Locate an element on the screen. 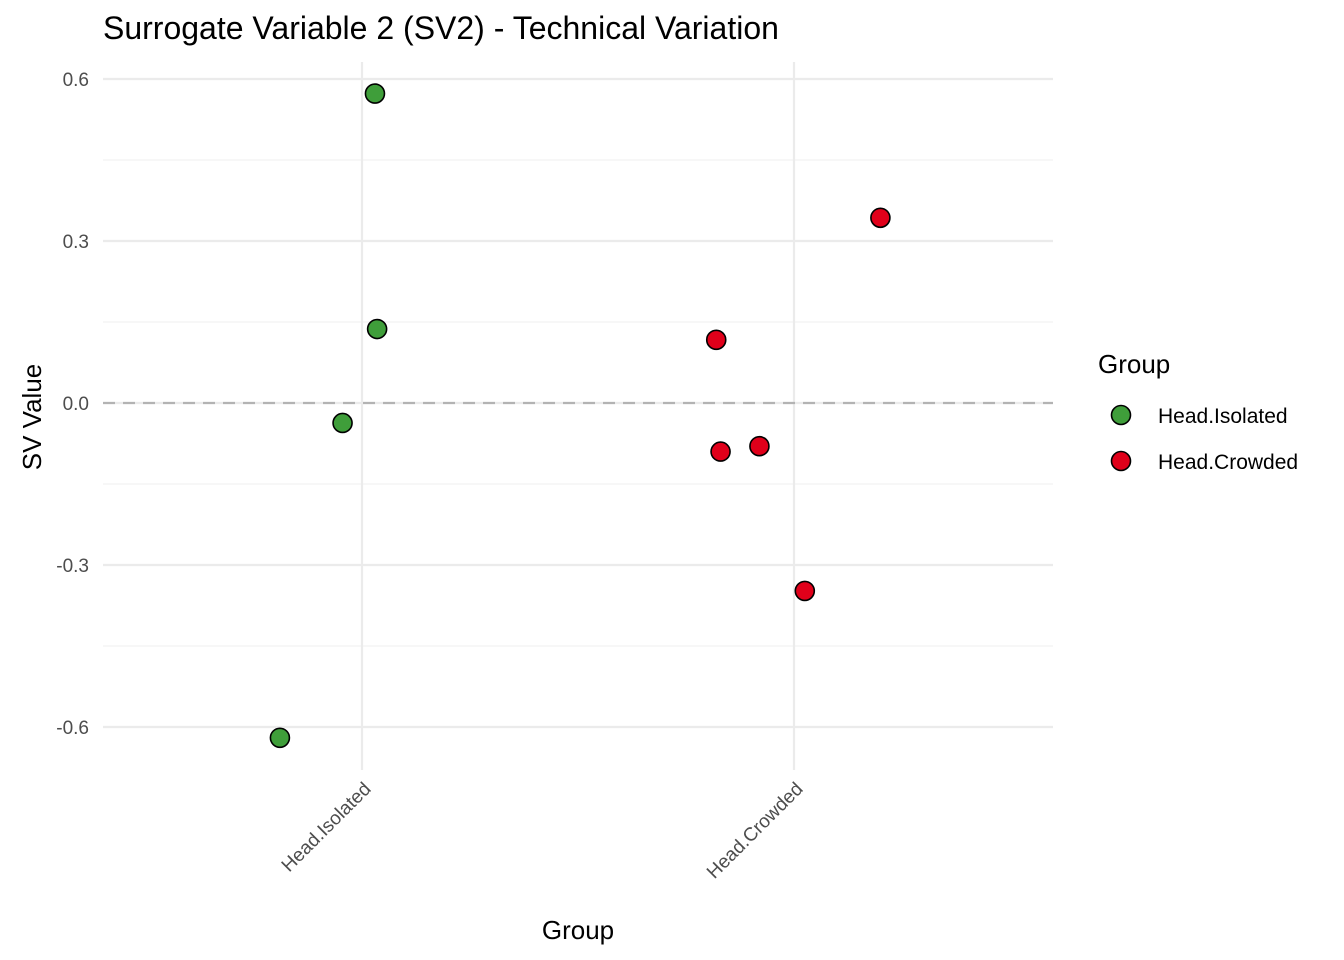 The width and height of the screenshot is (1344, 960). x-tick-label: Head.Crowded is located at coordinates (755, 831).